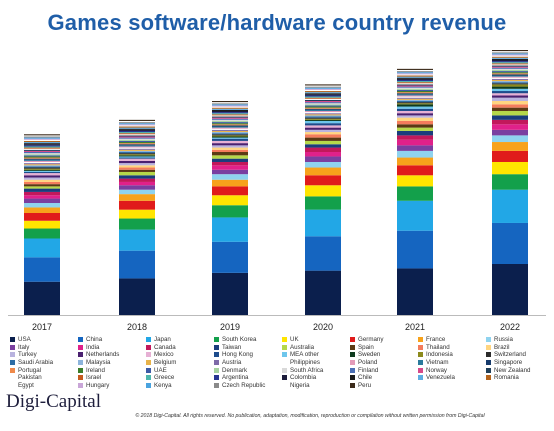 The image size is (554, 431). I want to click on legend-label: Colombia, so click(303, 378).